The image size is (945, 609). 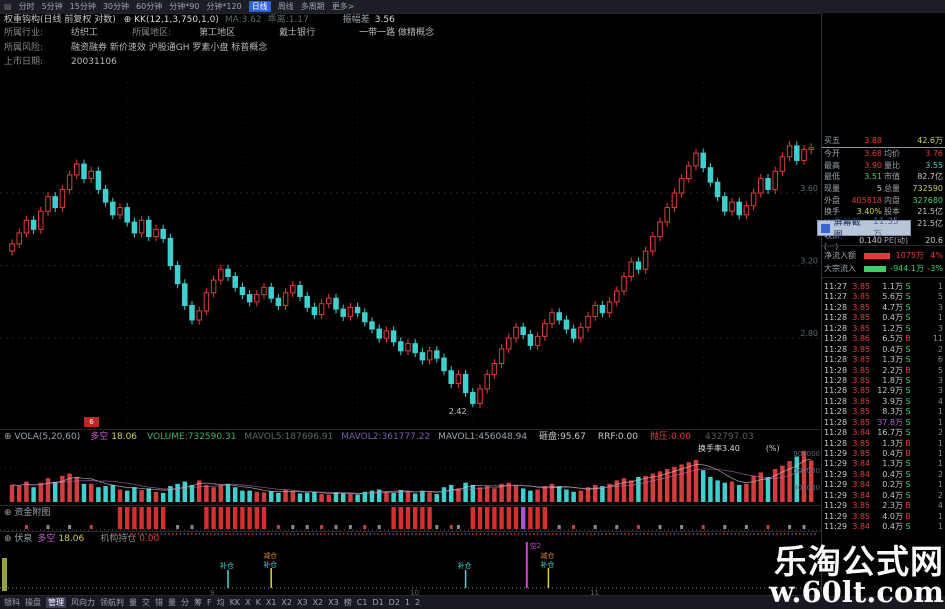 What do you see at coordinates (864, 229) in the screenshot?
I see `screenshot-tooltip: 屏幕截图 11.35万` at bounding box center [864, 229].